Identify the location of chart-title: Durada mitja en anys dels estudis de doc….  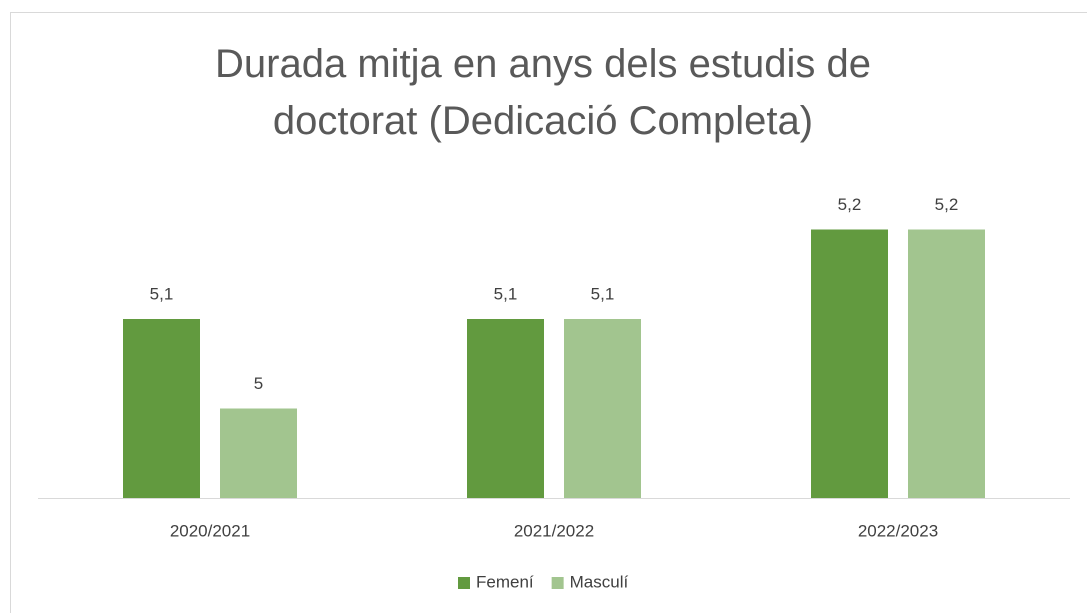
(543, 92).